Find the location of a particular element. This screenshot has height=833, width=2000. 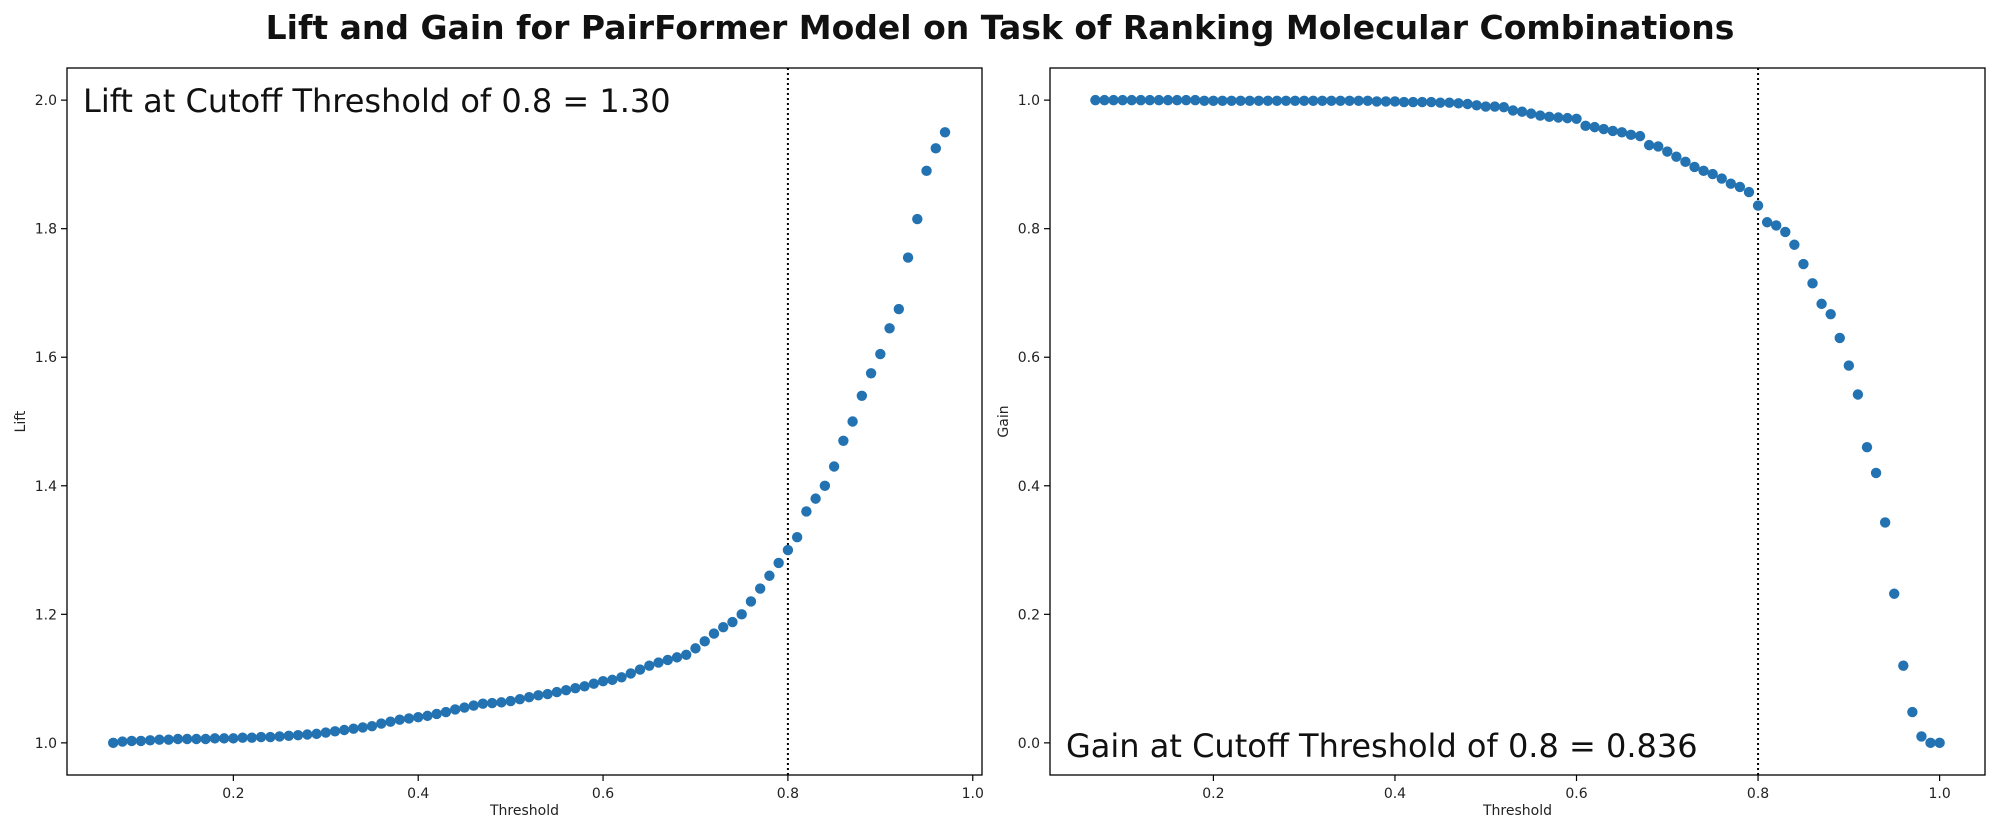

gain-x-tick-label: 0.8 is located at coordinates (1758, 794).